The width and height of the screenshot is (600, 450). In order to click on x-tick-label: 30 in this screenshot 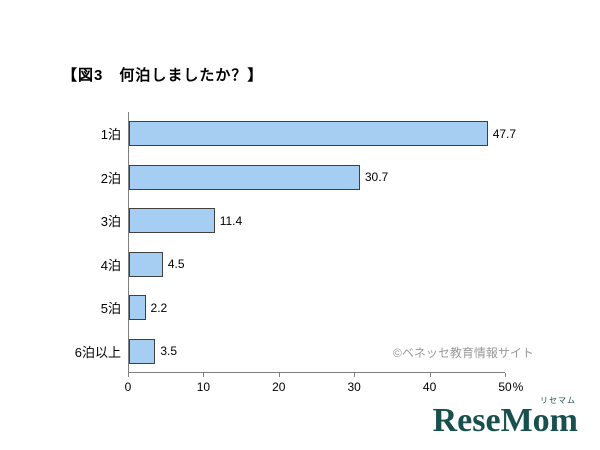, I will do `click(354, 387)`.